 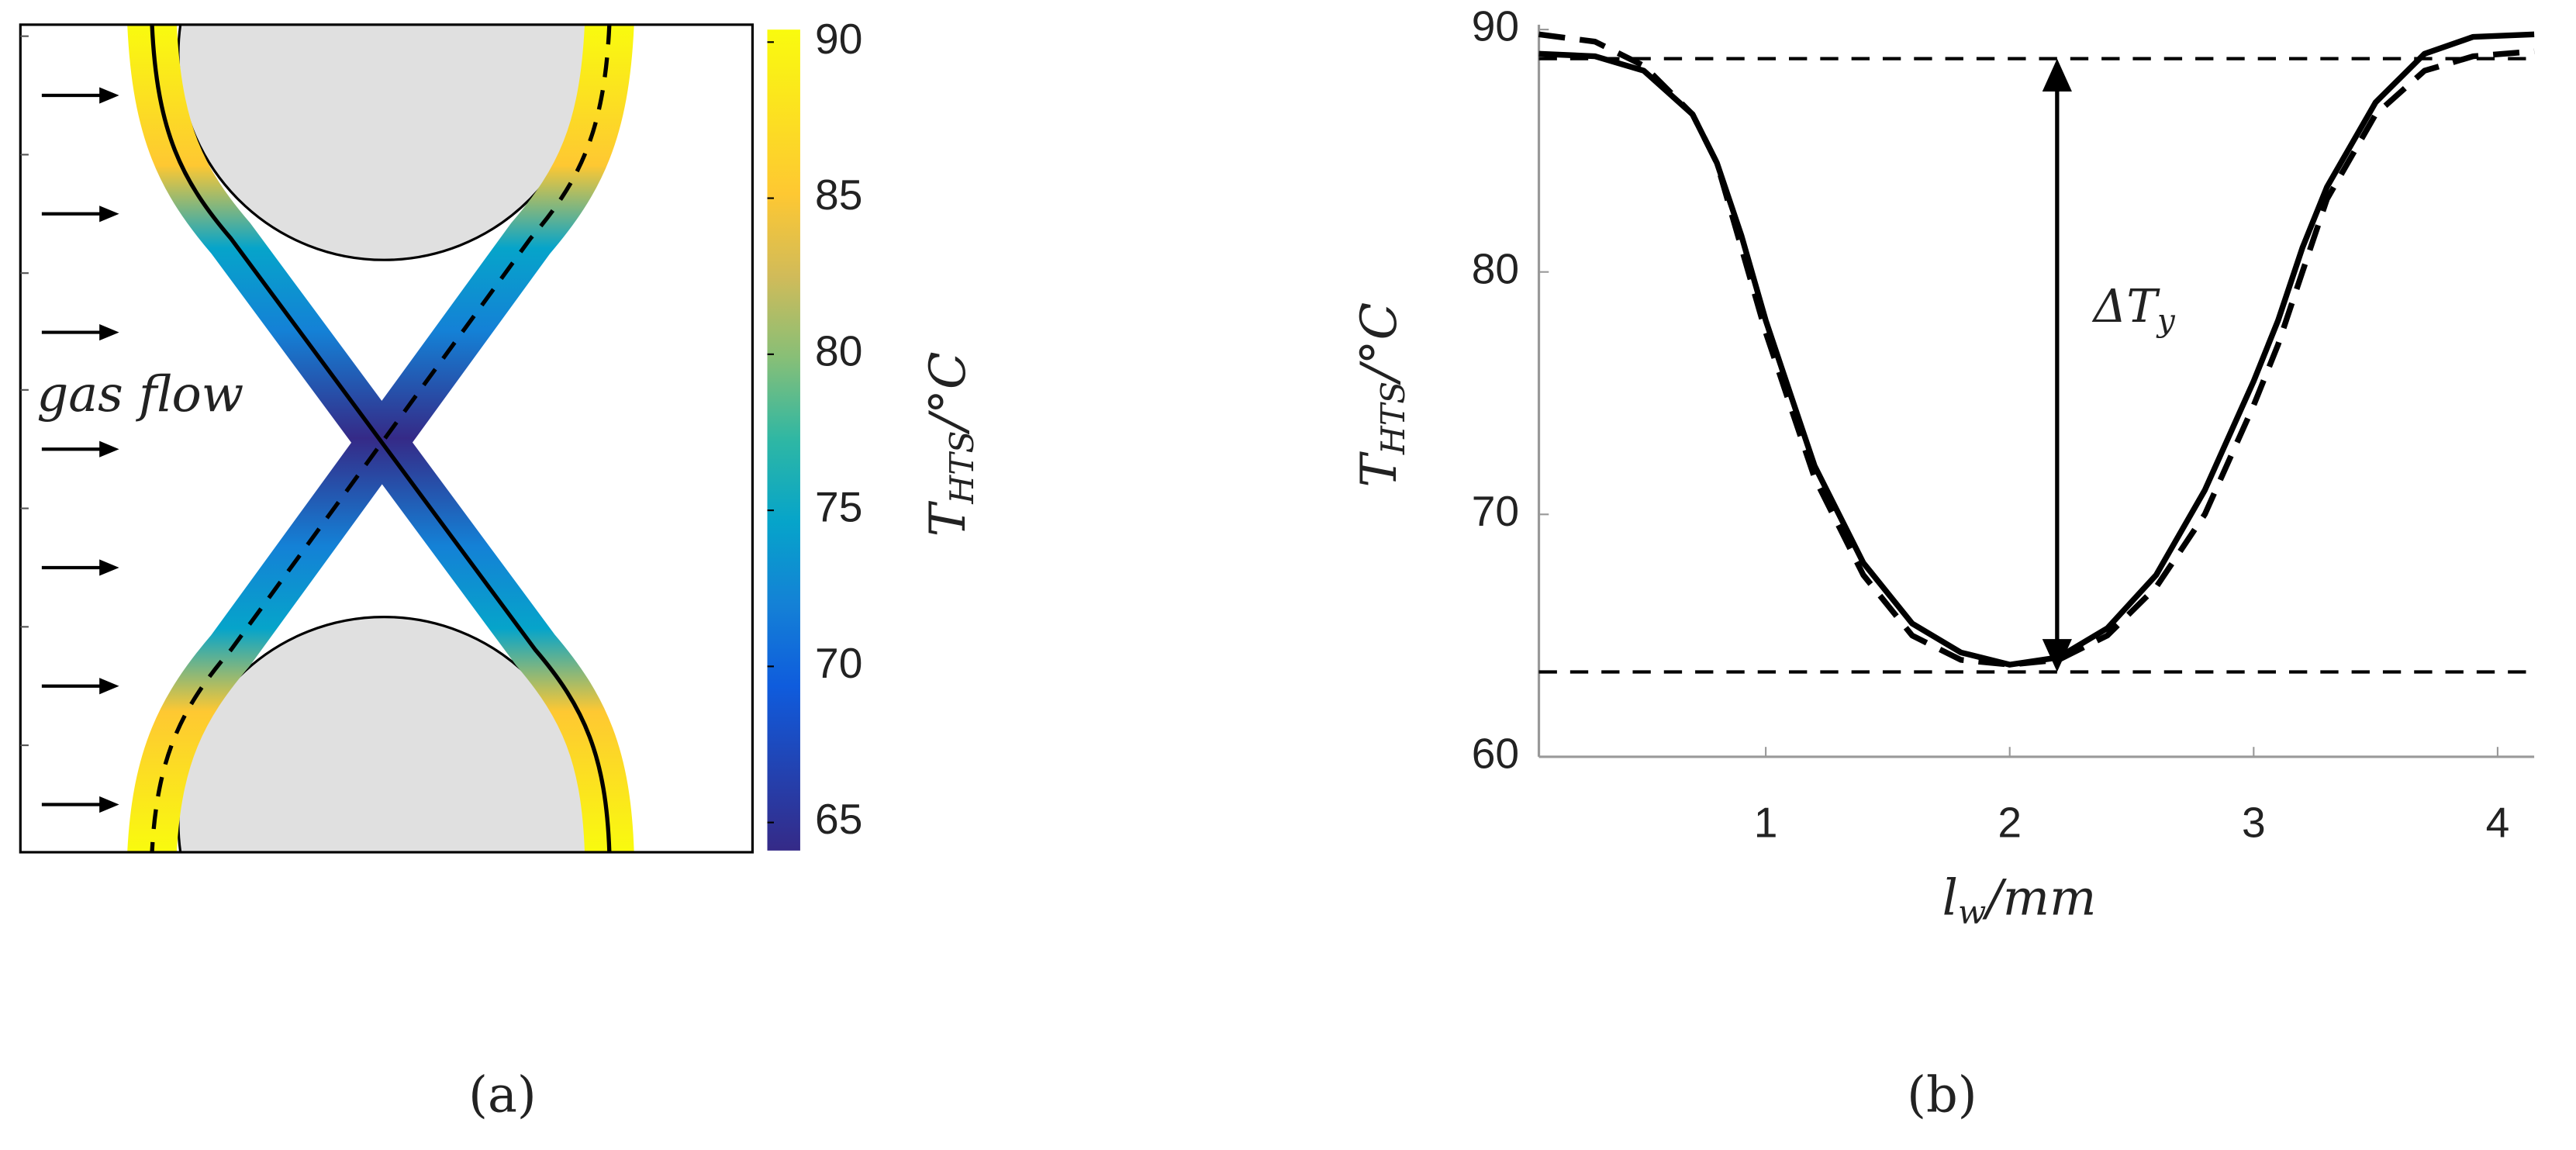 What do you see at coordinates (1496, 268) in the screenshot?
I see `y-tick-label: 80` at bounding box center [1496, 268].